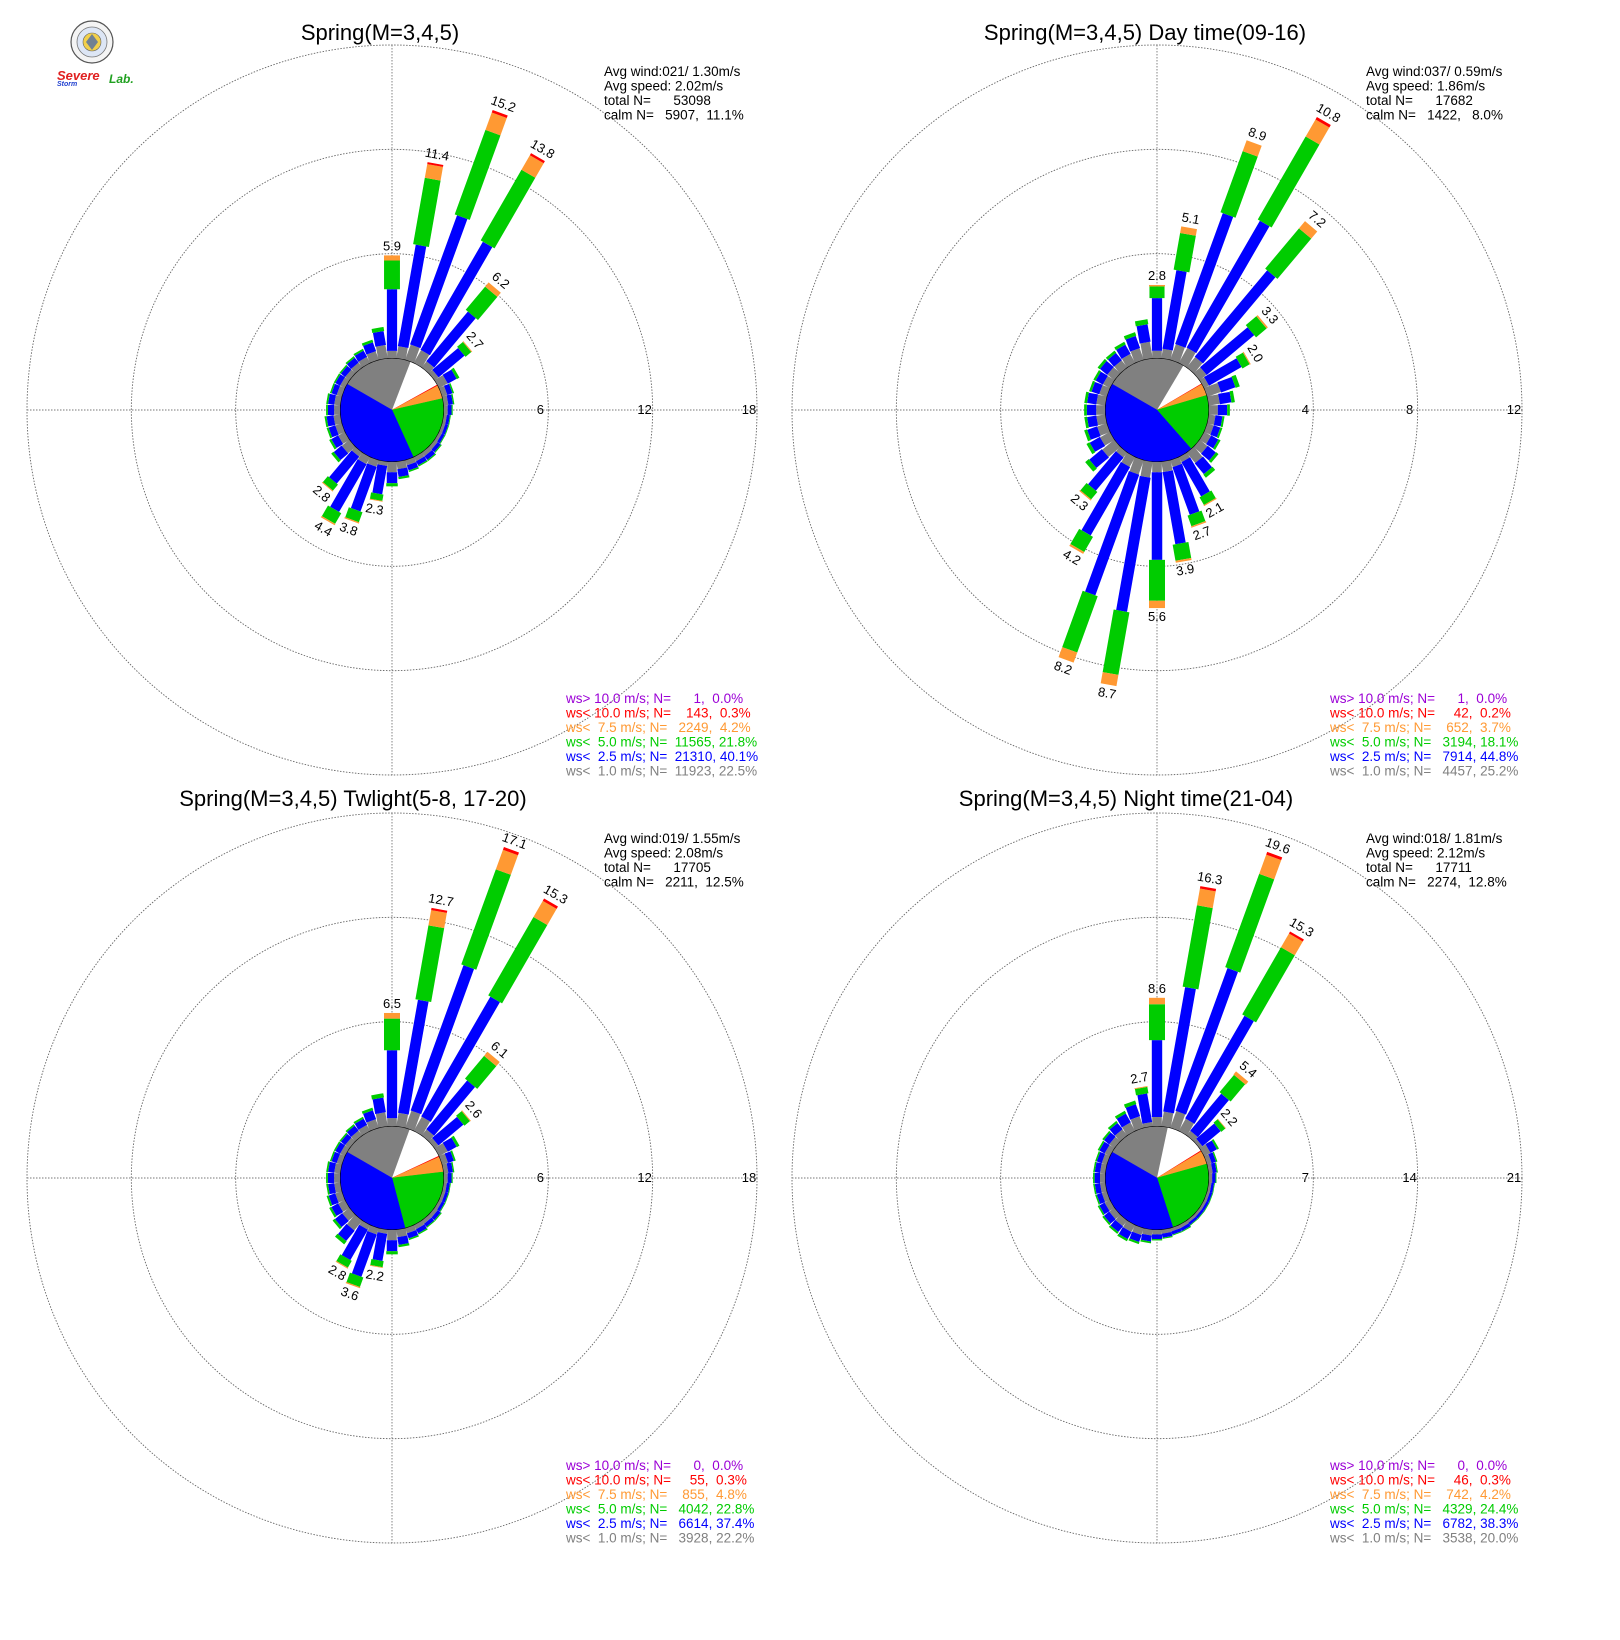 This screenshot has height=1640, width=1620. What do you see at coordinates (1420, 727) in the screenshot?
I see `legend-entry: ws< 7.5 m/s; N= 652, 3.7%` at bounding box center [1420, 727].